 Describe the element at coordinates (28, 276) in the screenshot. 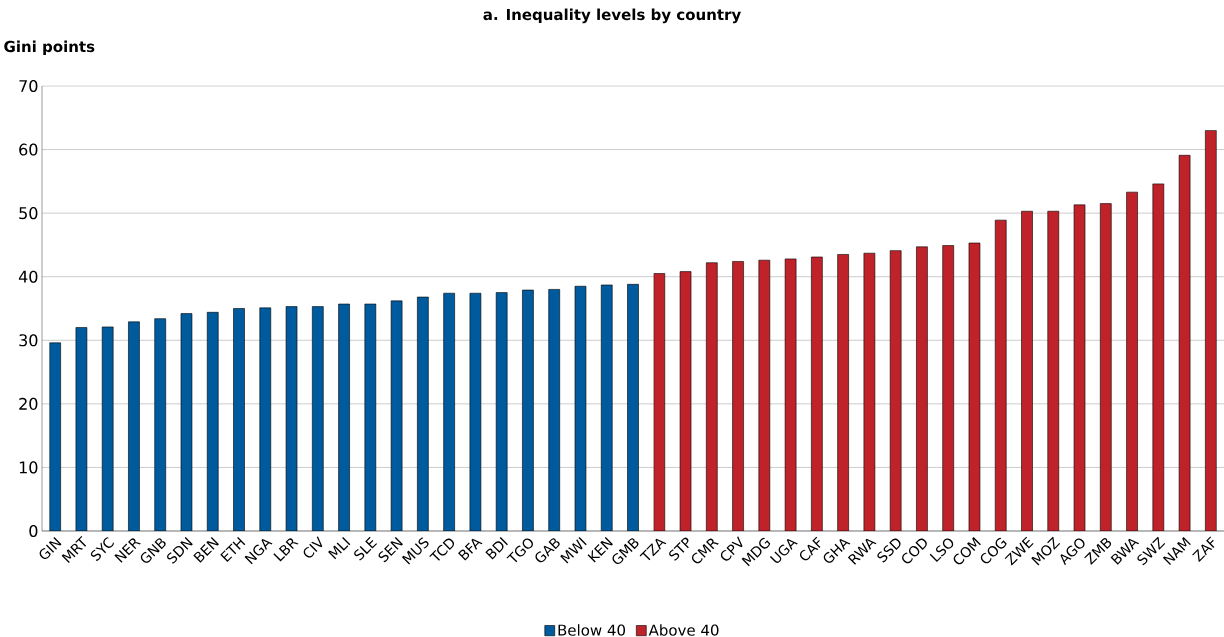

I see `y-tick-label: 40` at that location.